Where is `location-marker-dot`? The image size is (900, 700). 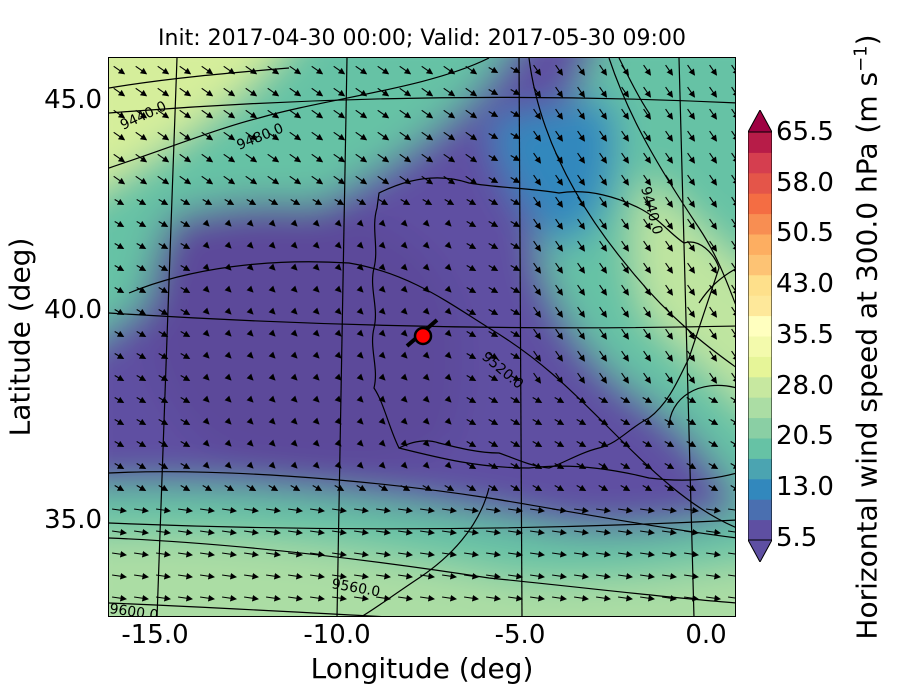 location-marker-dot is located at coordinates (423, 336).